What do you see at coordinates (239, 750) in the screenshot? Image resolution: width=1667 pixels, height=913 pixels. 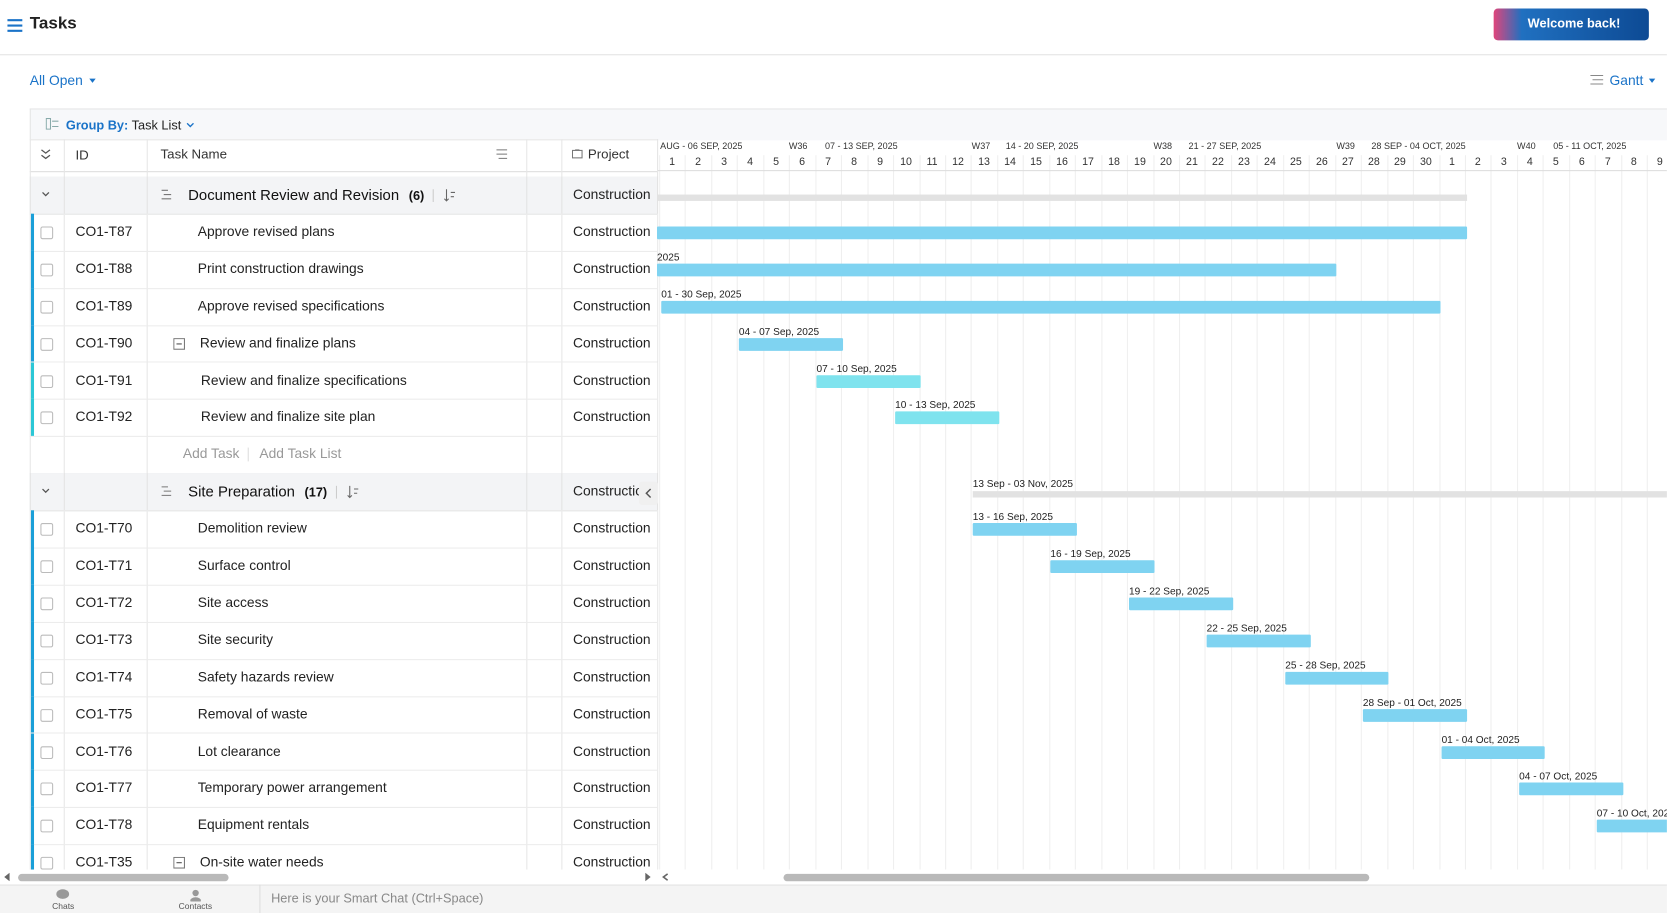 I see `task-name: Lot clearance` at bounding box center [239, 750].